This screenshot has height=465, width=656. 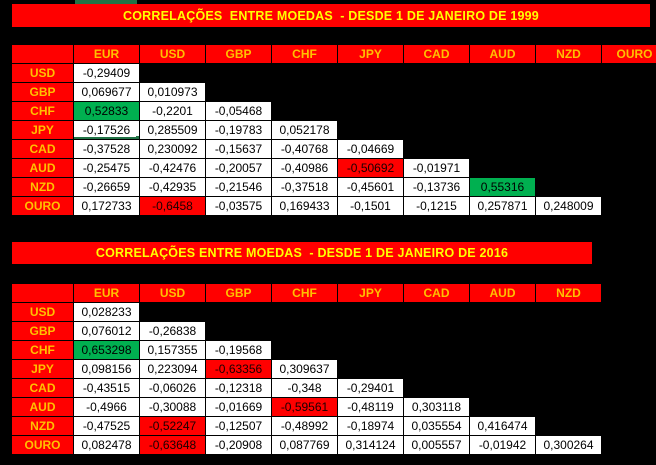 I want to click on empty-cell-usd-ouro, so click(x=629, y=73).